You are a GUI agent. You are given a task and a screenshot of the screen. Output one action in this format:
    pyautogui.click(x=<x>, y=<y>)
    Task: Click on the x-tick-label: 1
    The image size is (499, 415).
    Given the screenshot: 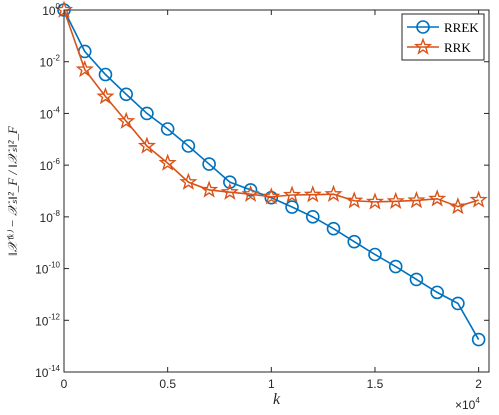 What is the action you would take?
    pyautogui.click(x=271, y=384)
    